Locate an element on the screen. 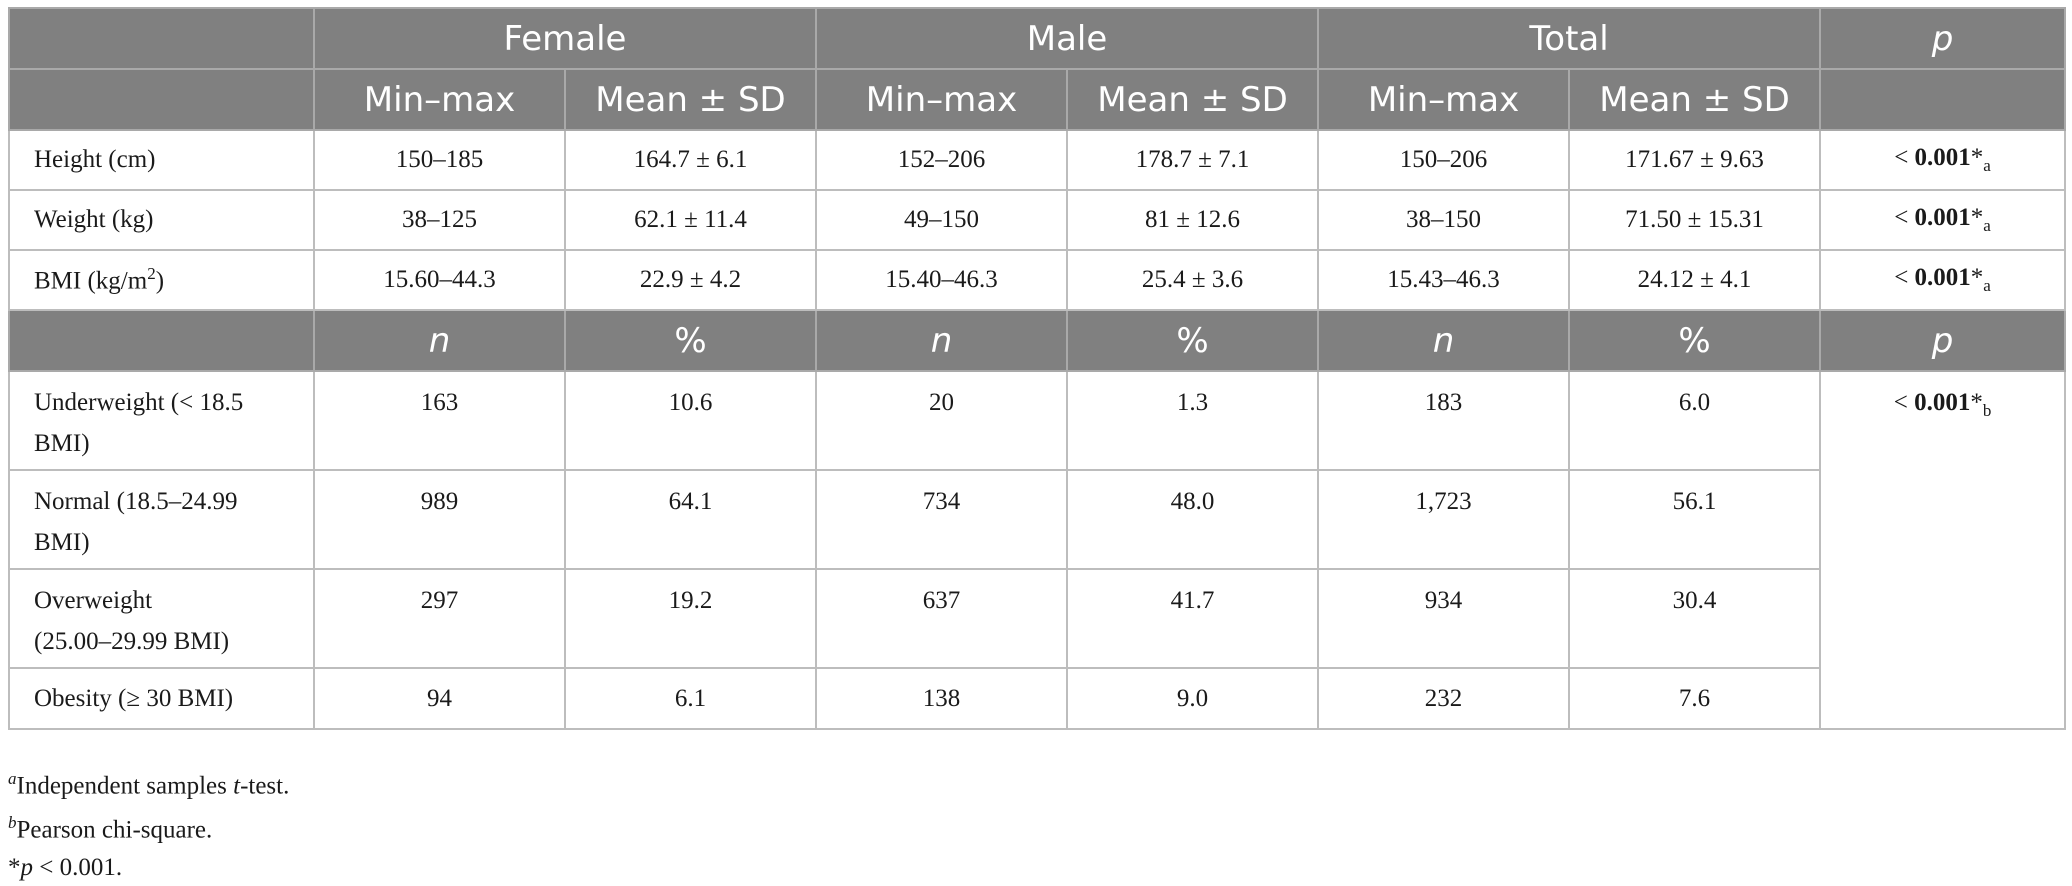  row-label-bmi: BMI (kg/m2) is located at coordinates (161, 280).